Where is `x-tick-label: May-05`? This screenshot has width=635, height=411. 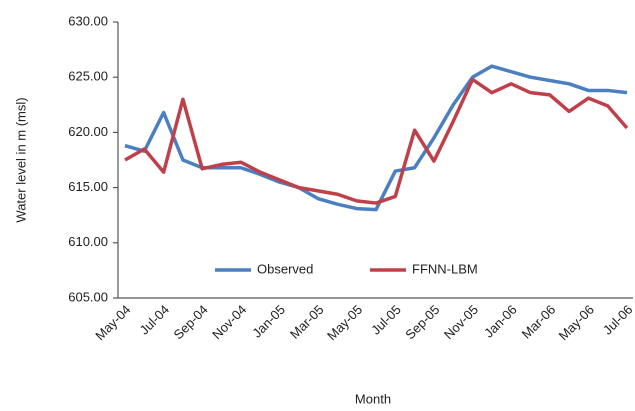
x-tick-label: May-05 is located at coordinates (344, 322).